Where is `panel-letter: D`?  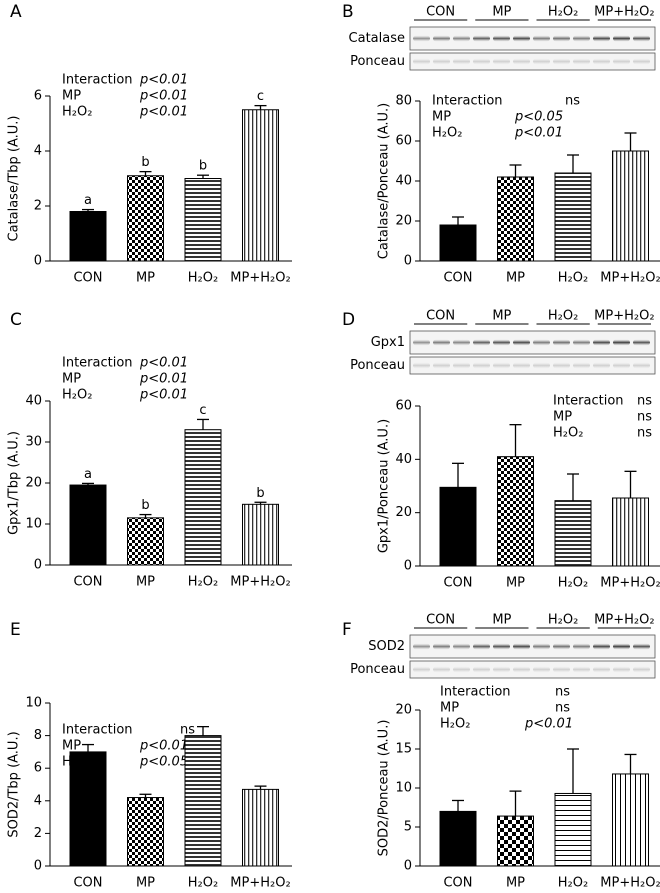 panel-letter: D is located at coordinates (348, 320).